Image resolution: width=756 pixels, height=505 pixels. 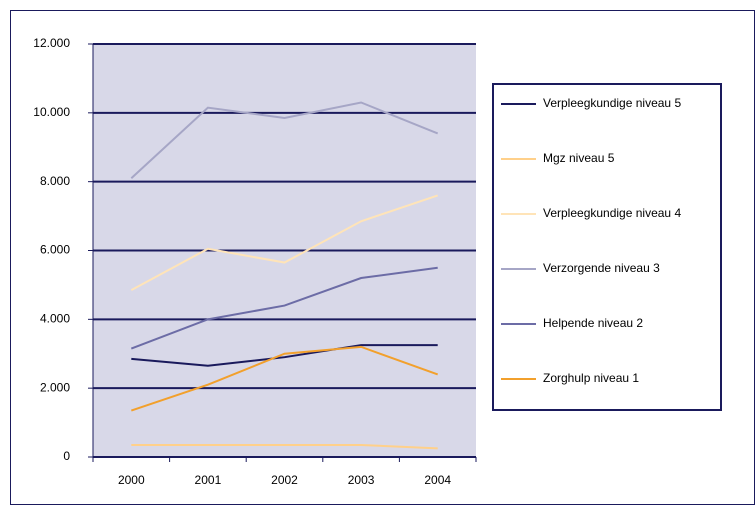 What do you see at coordinates (591, 378) in the screenshot?
I see `legend-label: Zorghulp niveau 1` at bounding box center [591, 378].